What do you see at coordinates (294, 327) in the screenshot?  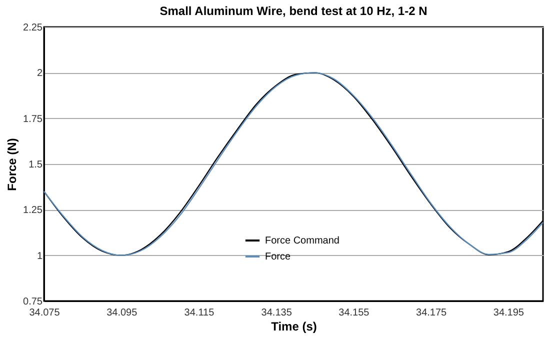 I see `x-axis-title: Time (s)` at bounding box center [294, 327].